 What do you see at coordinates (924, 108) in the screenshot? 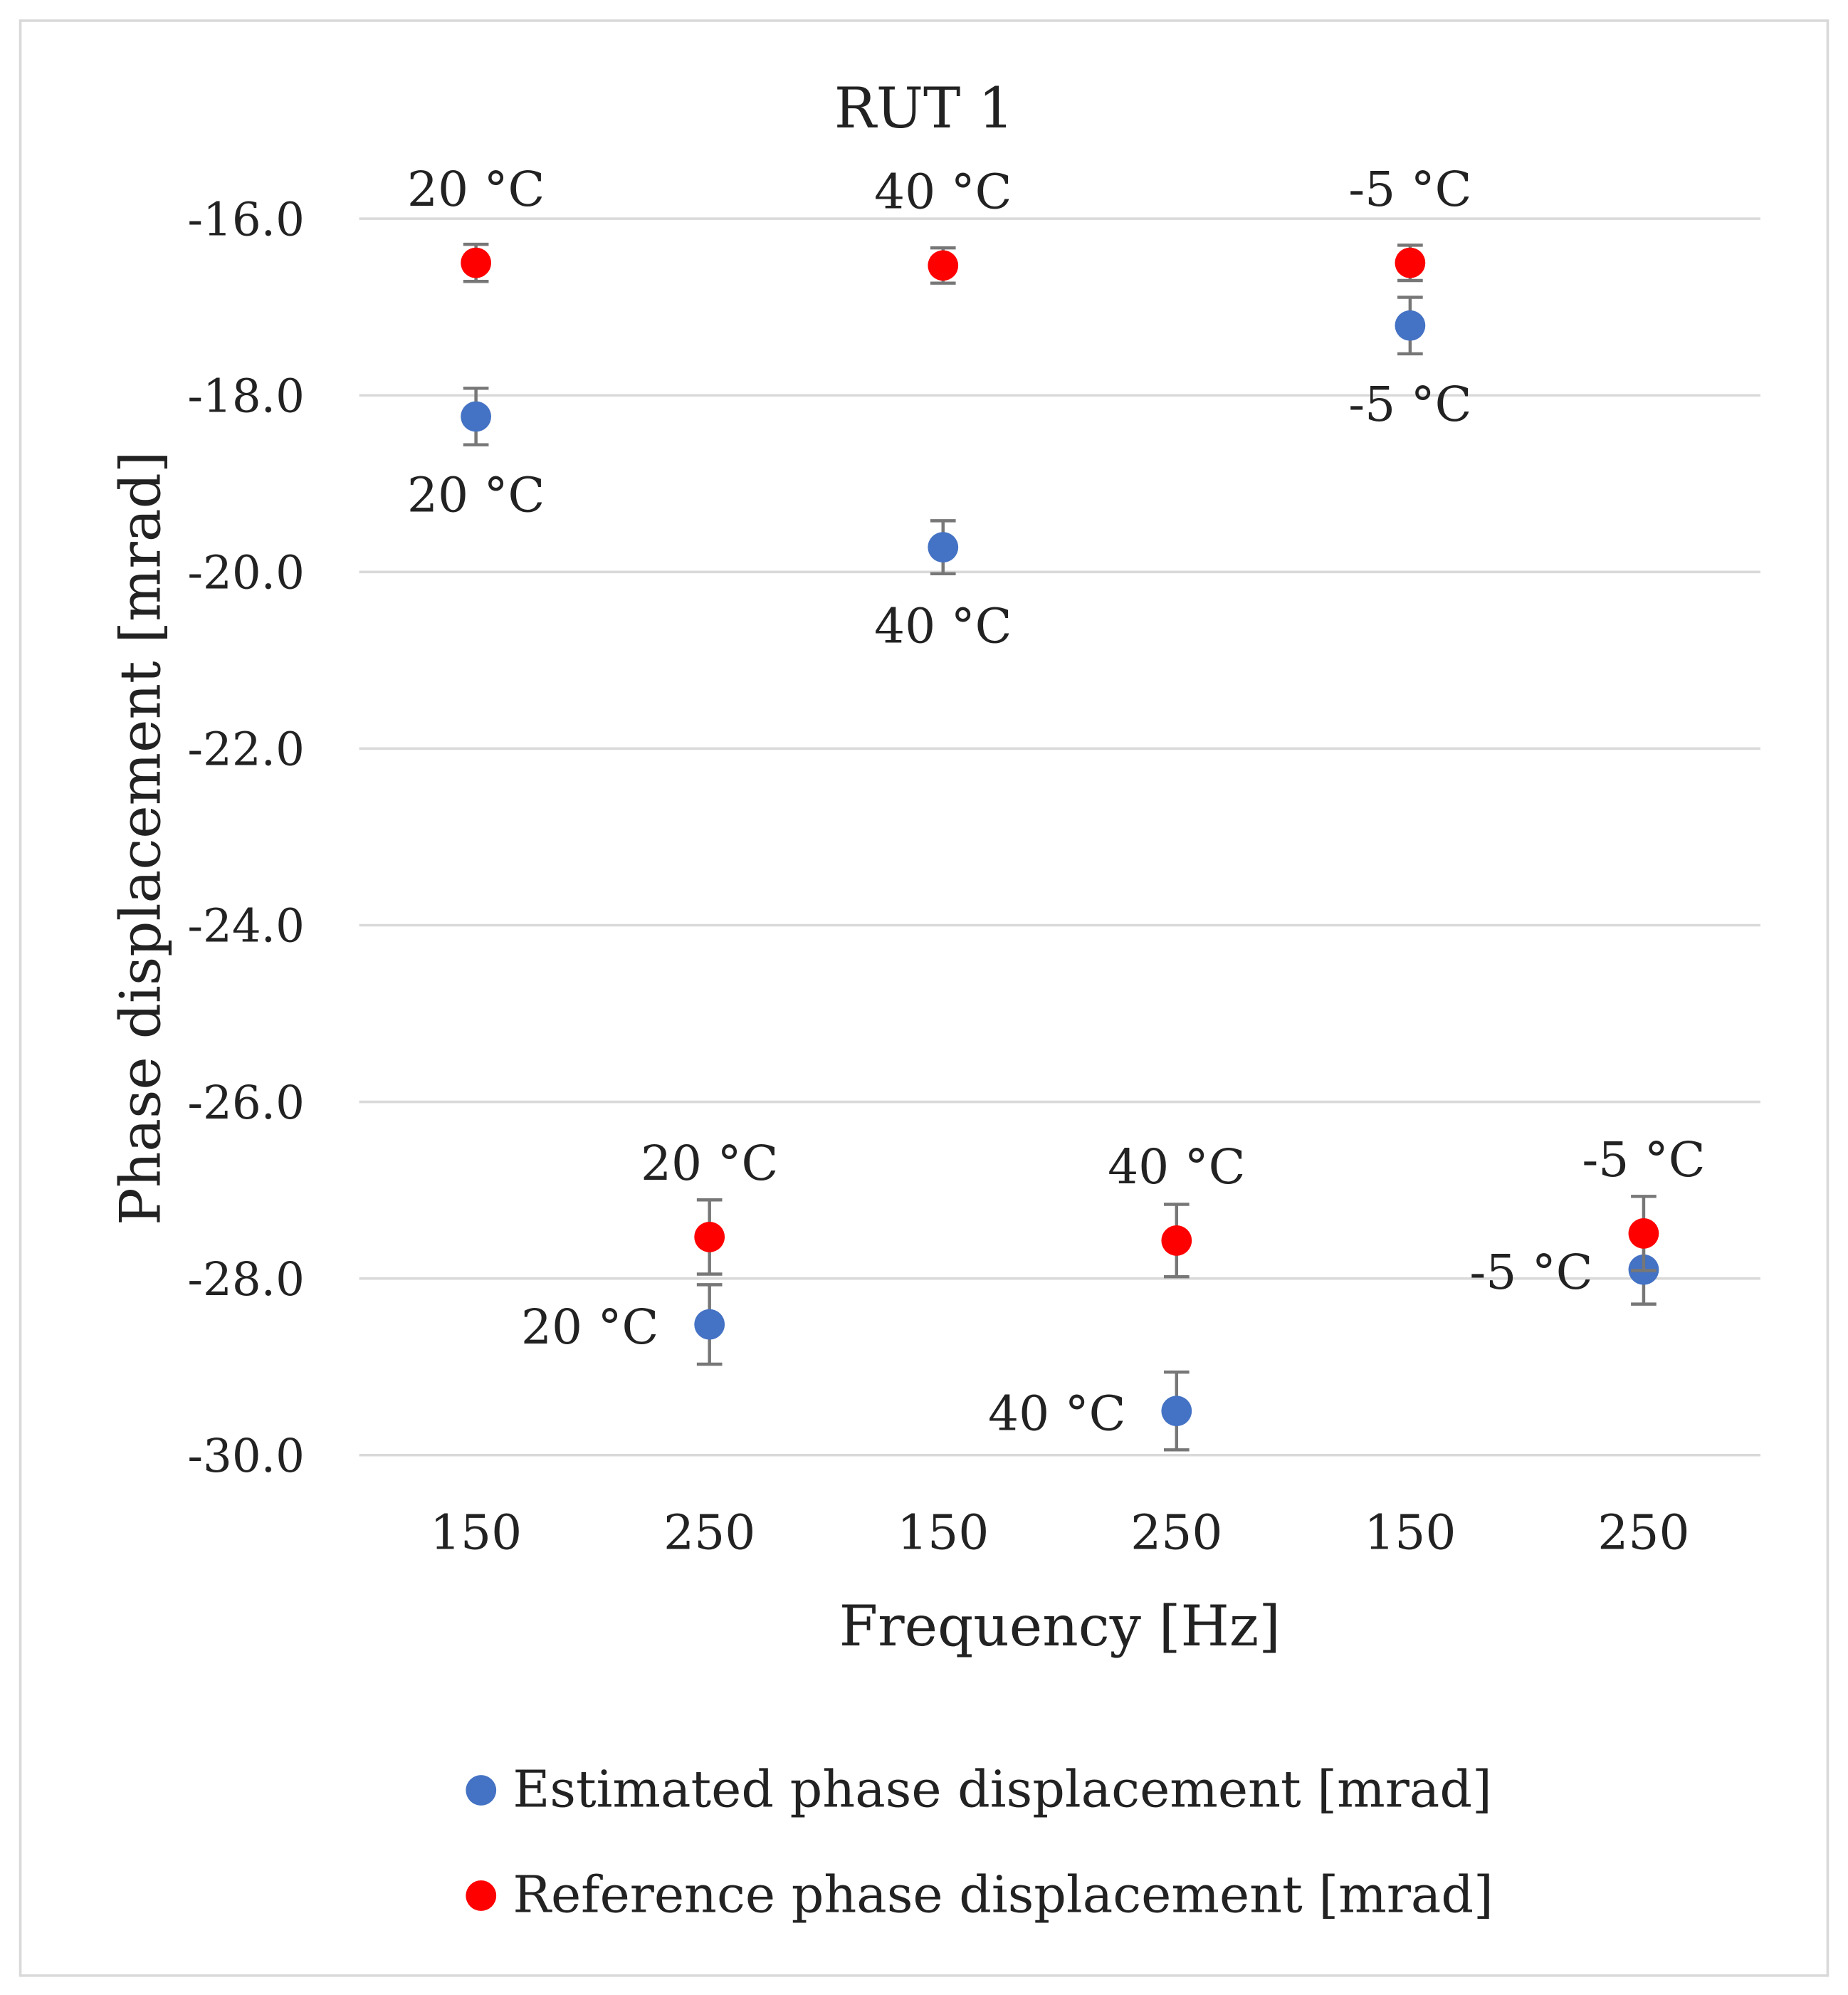
I see `chart-title: RUT 1` at bounding box center [924, 108].